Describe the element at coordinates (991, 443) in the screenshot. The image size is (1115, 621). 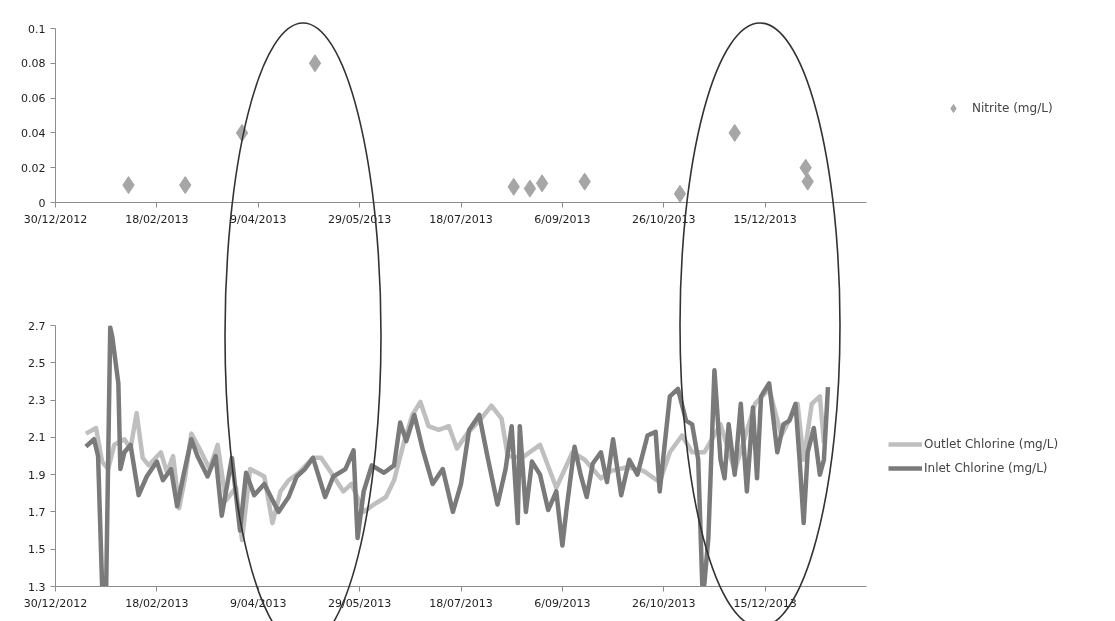
I see `legend-label: Outlet Chlorine (mg/L)` at that location.